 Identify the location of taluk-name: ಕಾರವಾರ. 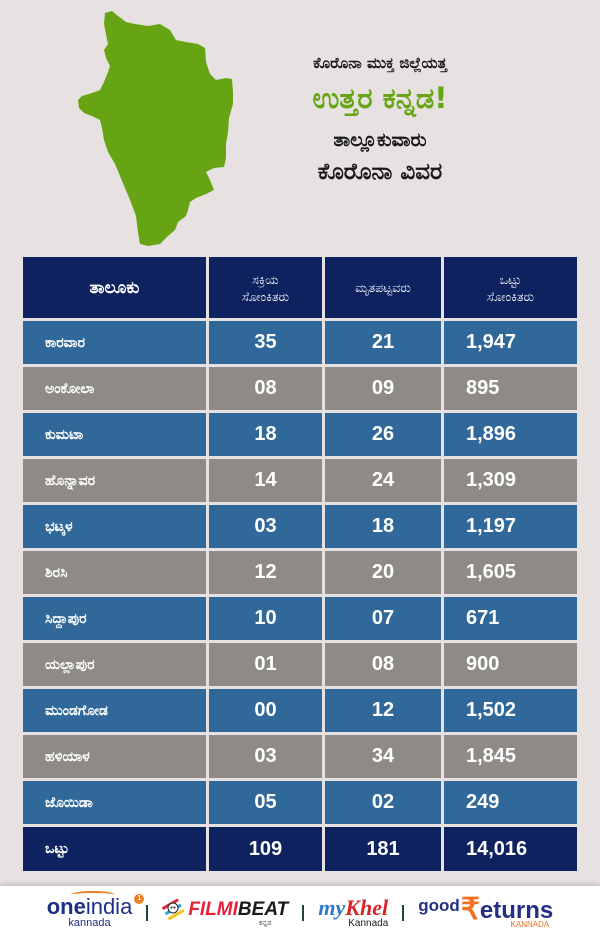
(114, 342).